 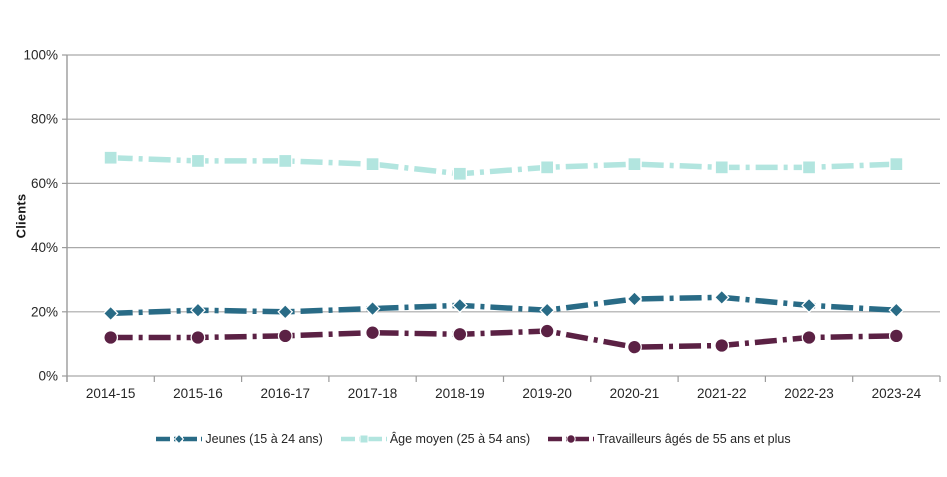 What do you see at coordinates (897, 393) in the screenshot?
I see `x-tick-label: 2023-24` at bounding box center [897, 393].